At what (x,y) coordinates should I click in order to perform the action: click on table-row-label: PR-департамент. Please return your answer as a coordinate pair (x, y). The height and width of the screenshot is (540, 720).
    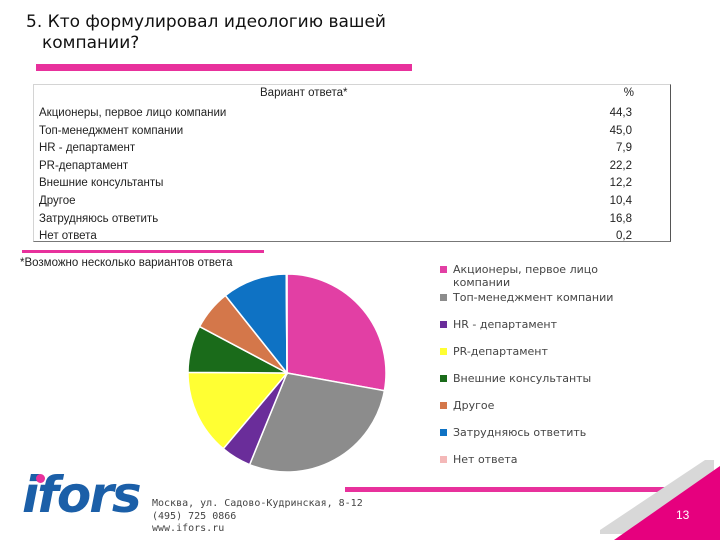
    Looking at the image, I should click on (84, 165).